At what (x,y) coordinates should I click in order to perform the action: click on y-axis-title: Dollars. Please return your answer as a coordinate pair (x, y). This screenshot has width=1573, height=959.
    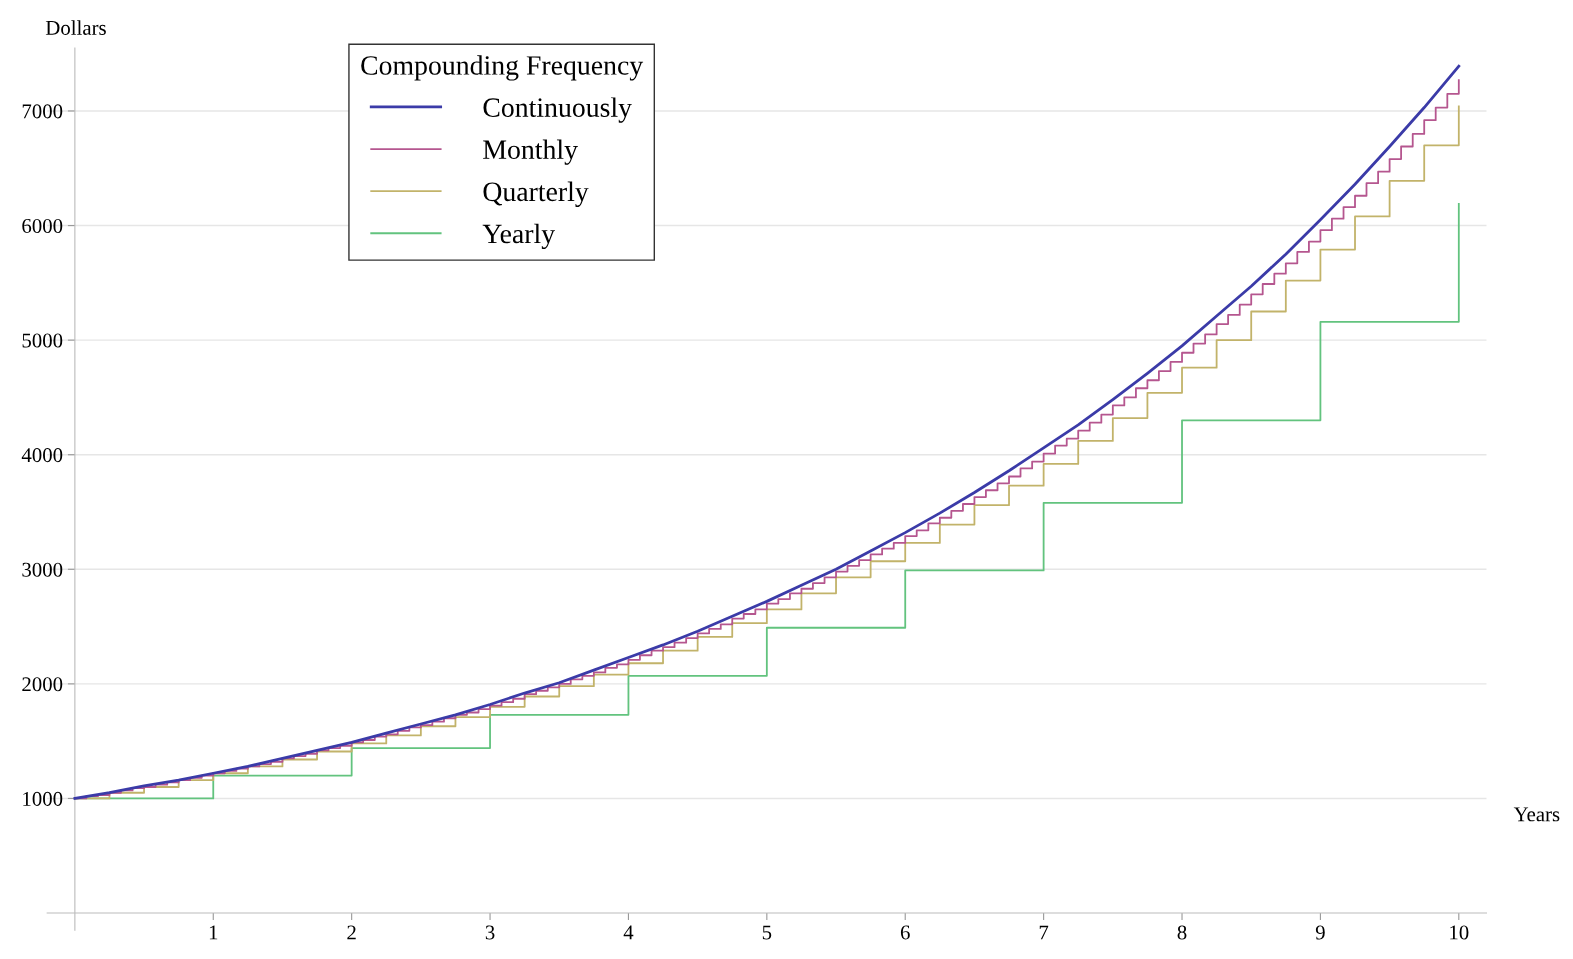
    Looking at the image, I should click on (75, 27).